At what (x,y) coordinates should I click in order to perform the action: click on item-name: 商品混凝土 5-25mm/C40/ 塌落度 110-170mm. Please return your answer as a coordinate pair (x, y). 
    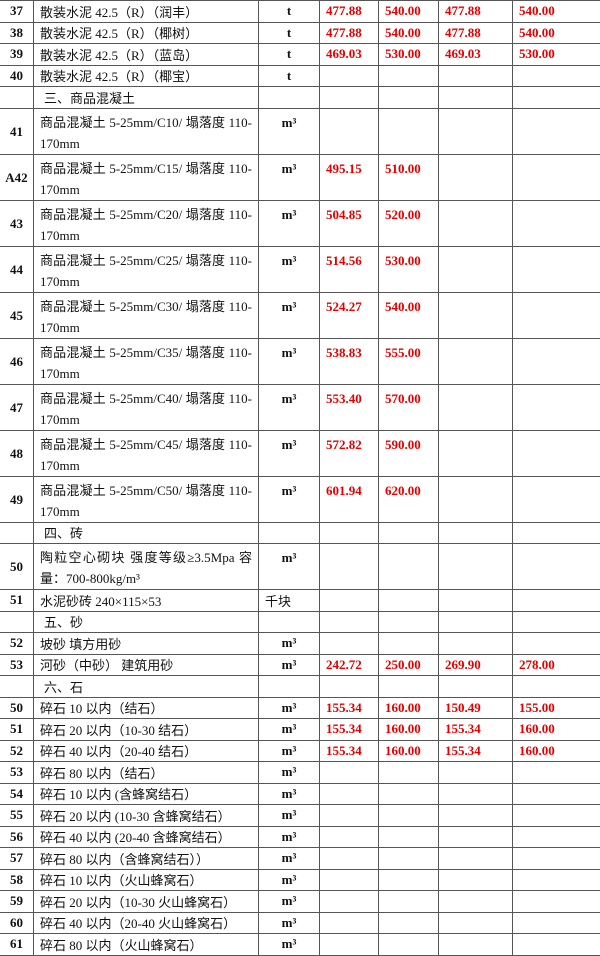
    Looking at the image, I should click on (146, 407).